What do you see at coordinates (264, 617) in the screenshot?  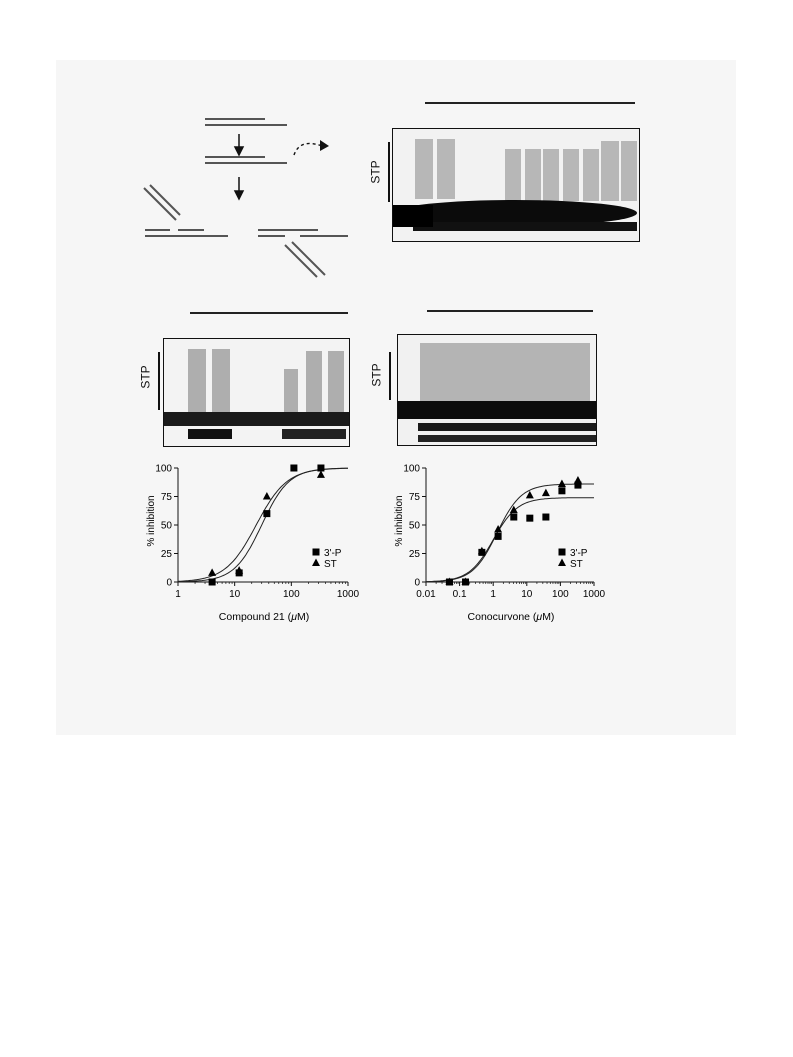 I see `x-axis-label: Compound 21 (μM)` at bounding box center [264, 617].